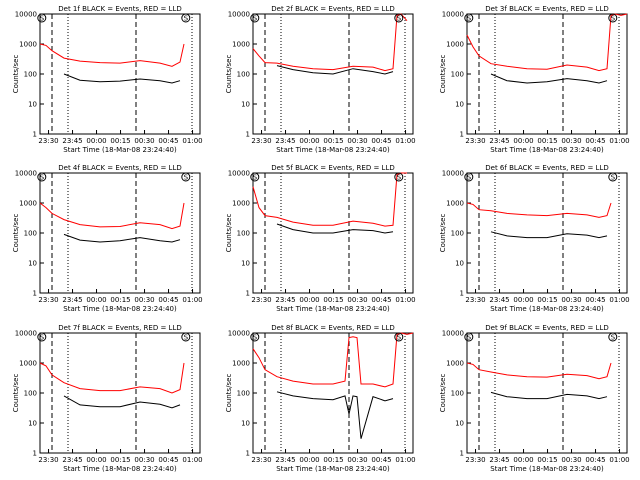 The image size is (640, 480). I want to click on chart-title: Det 6f BLACK = Events, RED = LLD, so click(546, 168).